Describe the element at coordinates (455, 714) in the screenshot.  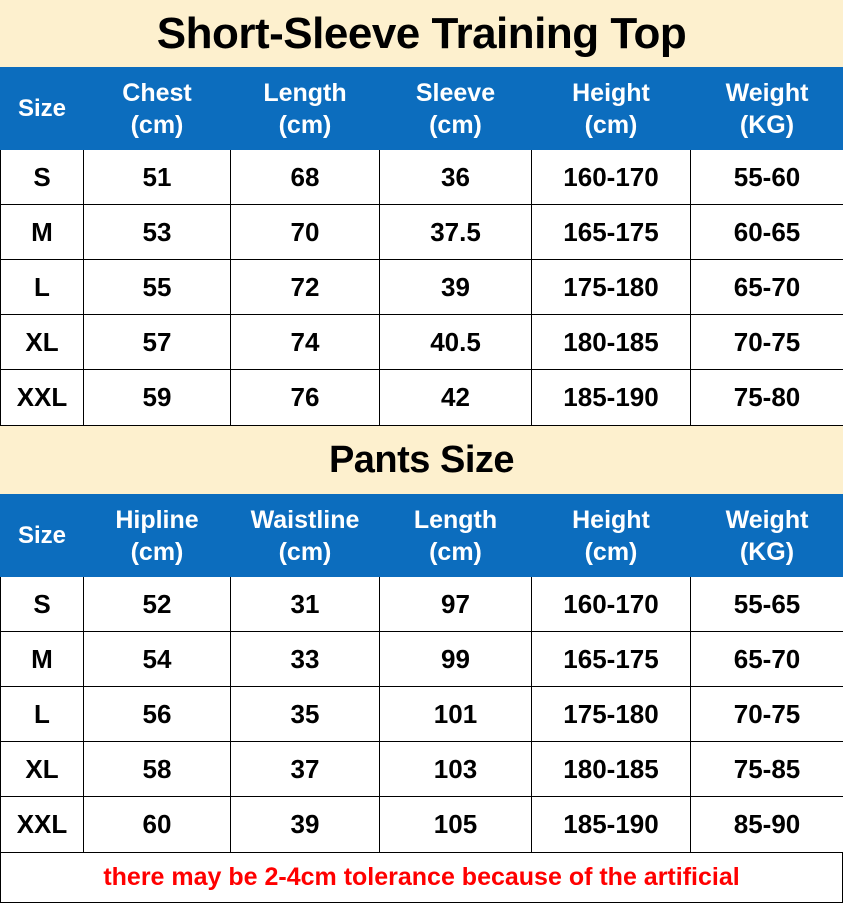
I see `cell-length: 101` at that location.